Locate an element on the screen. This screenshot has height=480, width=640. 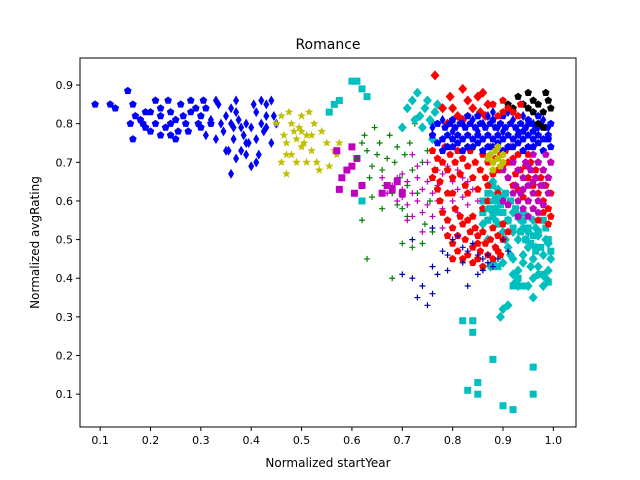
y-axis-label: Normalized avgRating is located at coordinates (35, 242).